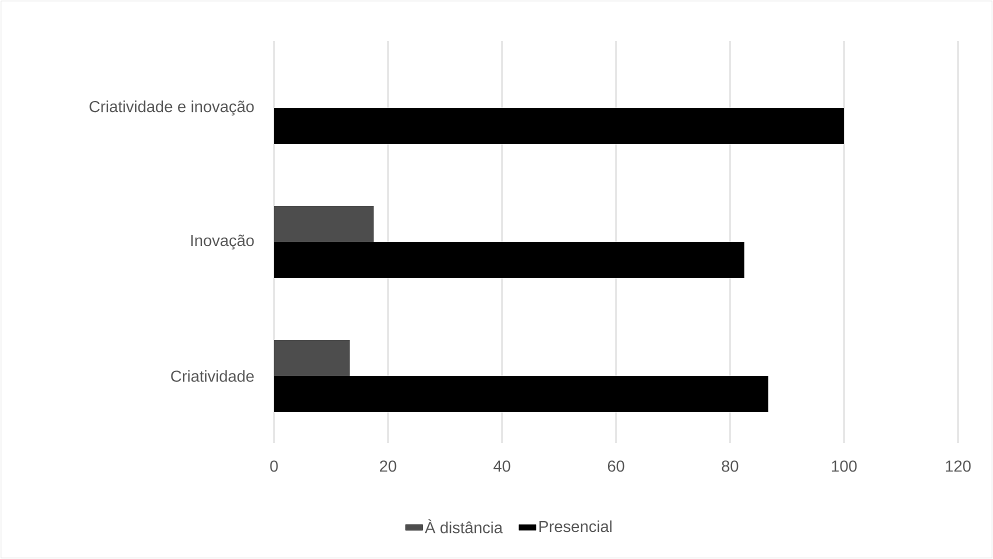 This screenshot has width=993, height=559. What do you see at coordinates (844, 466) in the screenshot?
I see `x-tick-label: 100` at bounding box center [844, 466].